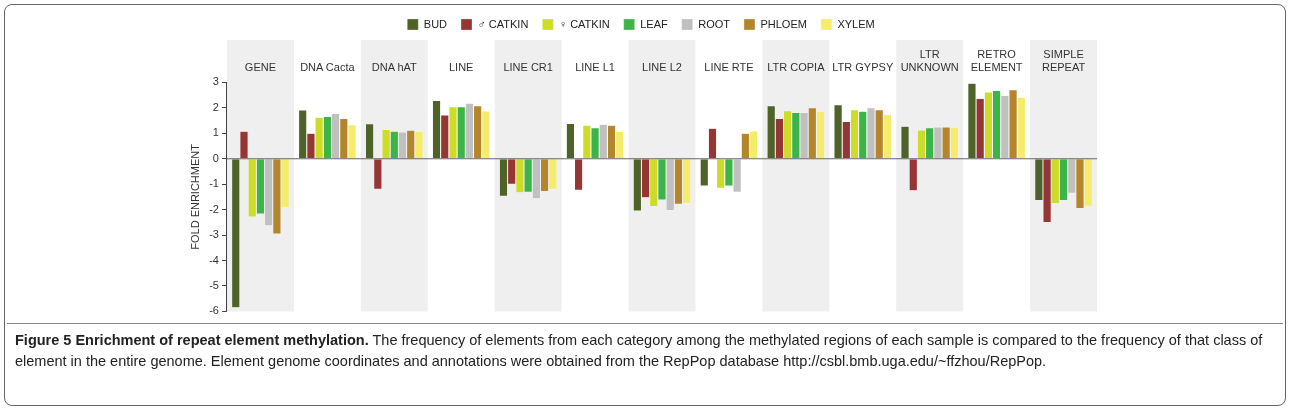  Describe the element at coordinates (662, 66) in the screenshot. I see `x-tick-label: LINE L2` at that location.